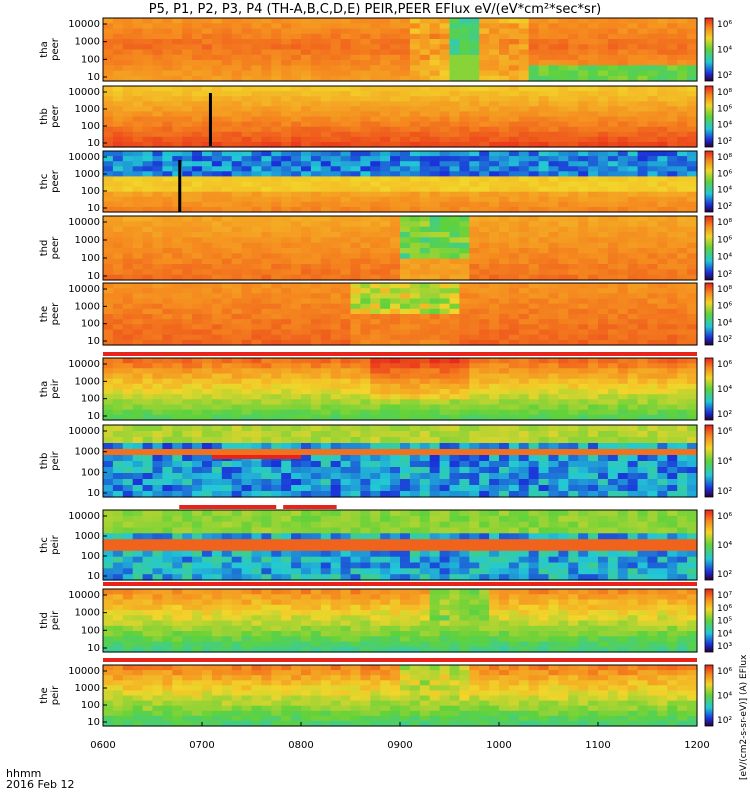 This screenshot has width=750, height=800. What do you see at coordinates (385, 182) in the screenshot?
I see `panel-thc-peer: 10 100 1000 10000 thc peer 10² 10⁴ 10⁶ 10⁸` at bounding box center [385, 182].